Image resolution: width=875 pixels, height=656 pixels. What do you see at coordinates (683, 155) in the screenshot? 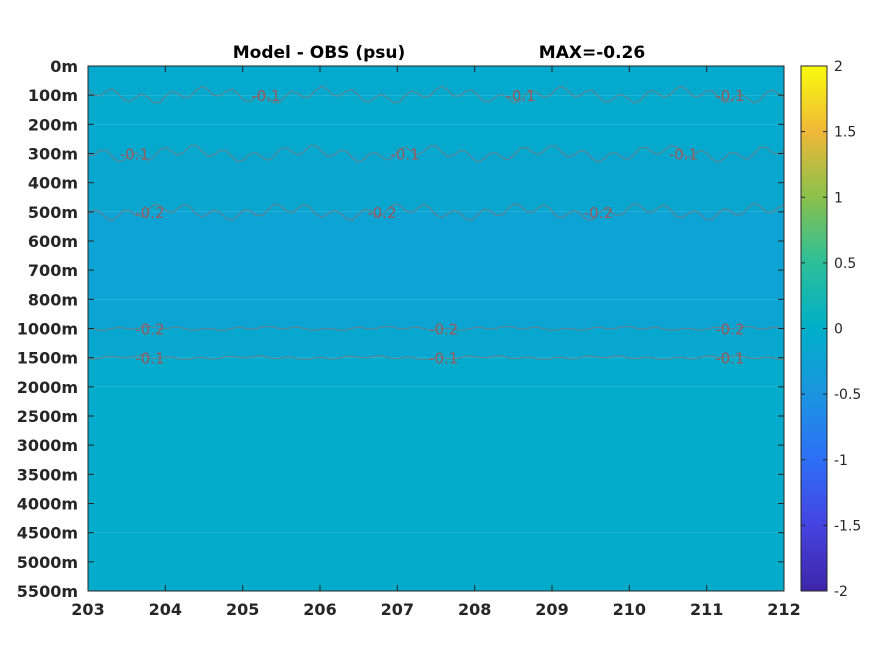
I see `contour-label-1-2: -0.1` at bounding box center [683, 155].